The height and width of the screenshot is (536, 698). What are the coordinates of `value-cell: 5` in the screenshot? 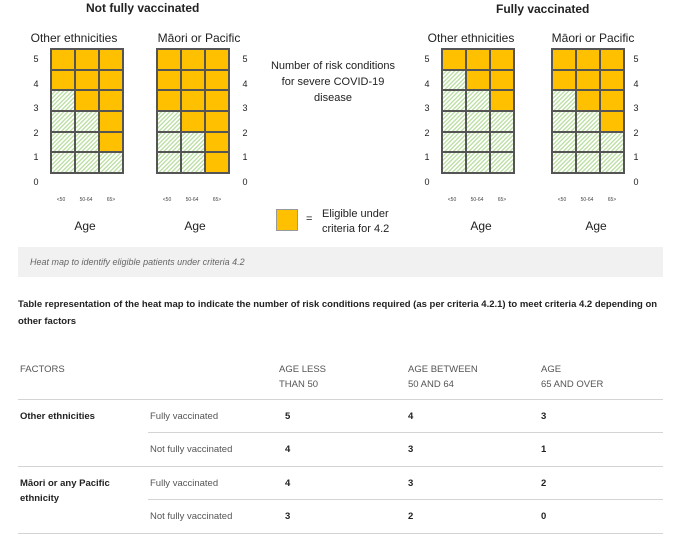 It's located at (288, 416).